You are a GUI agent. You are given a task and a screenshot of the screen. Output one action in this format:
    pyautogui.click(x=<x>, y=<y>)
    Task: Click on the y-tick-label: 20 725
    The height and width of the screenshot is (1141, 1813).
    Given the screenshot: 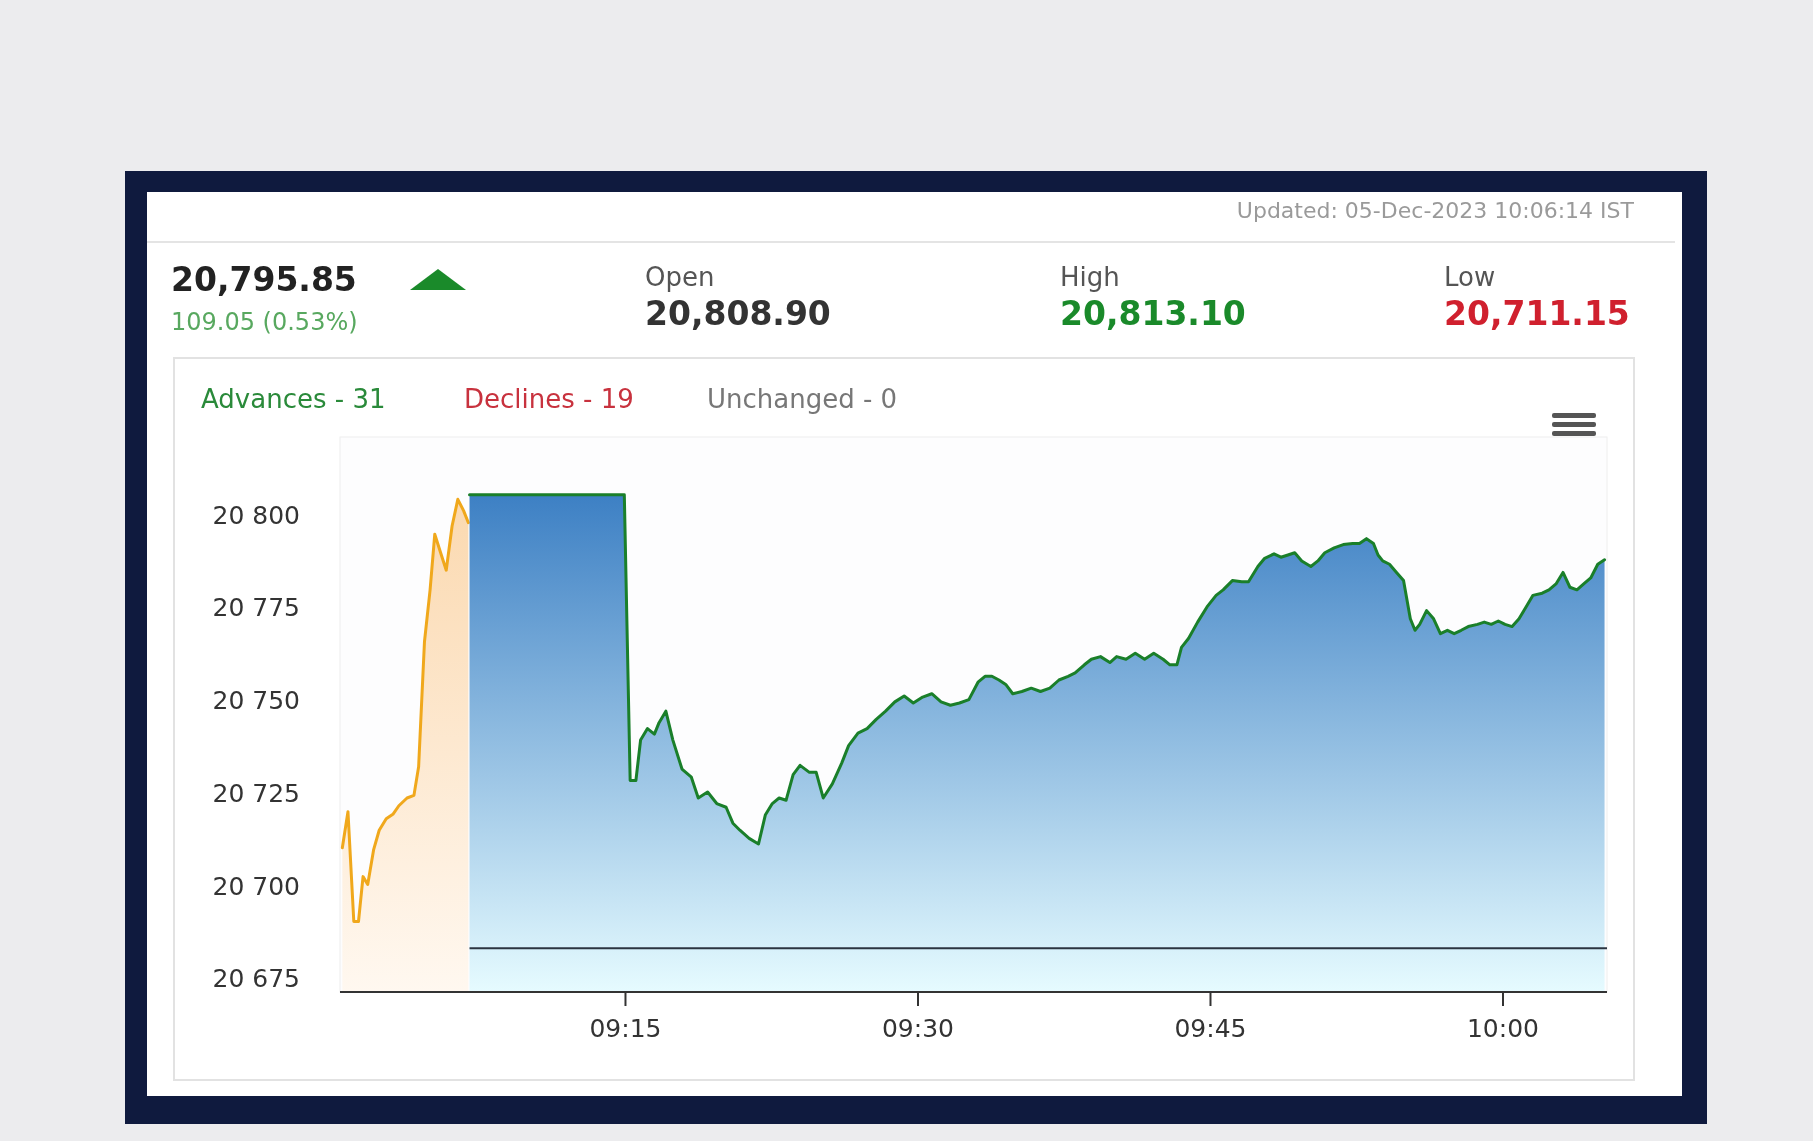 What is the action you would take?
    pyautogui.click(x=256, y=793)
    